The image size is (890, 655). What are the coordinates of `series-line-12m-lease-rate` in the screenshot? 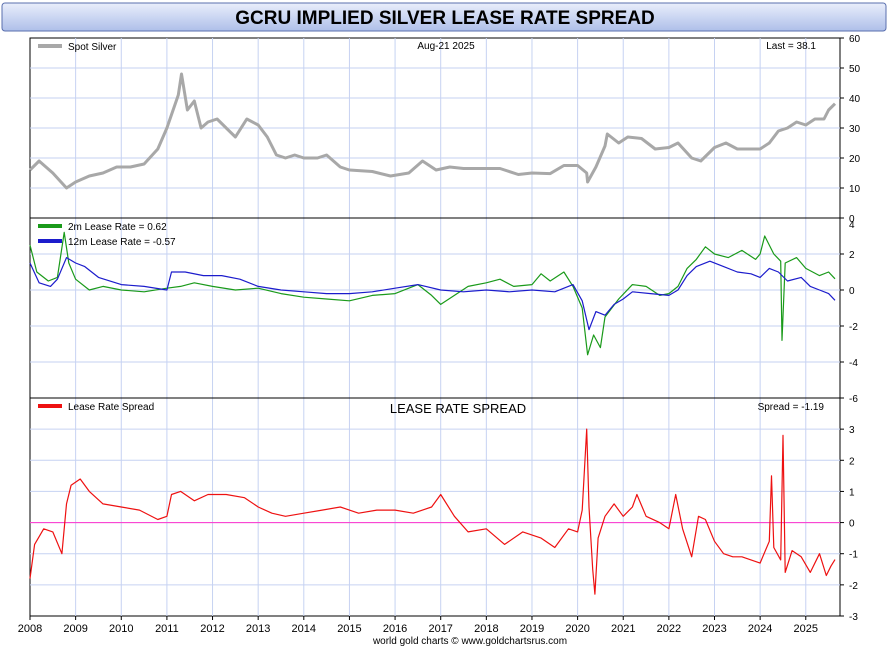 It's located at (432, 294).